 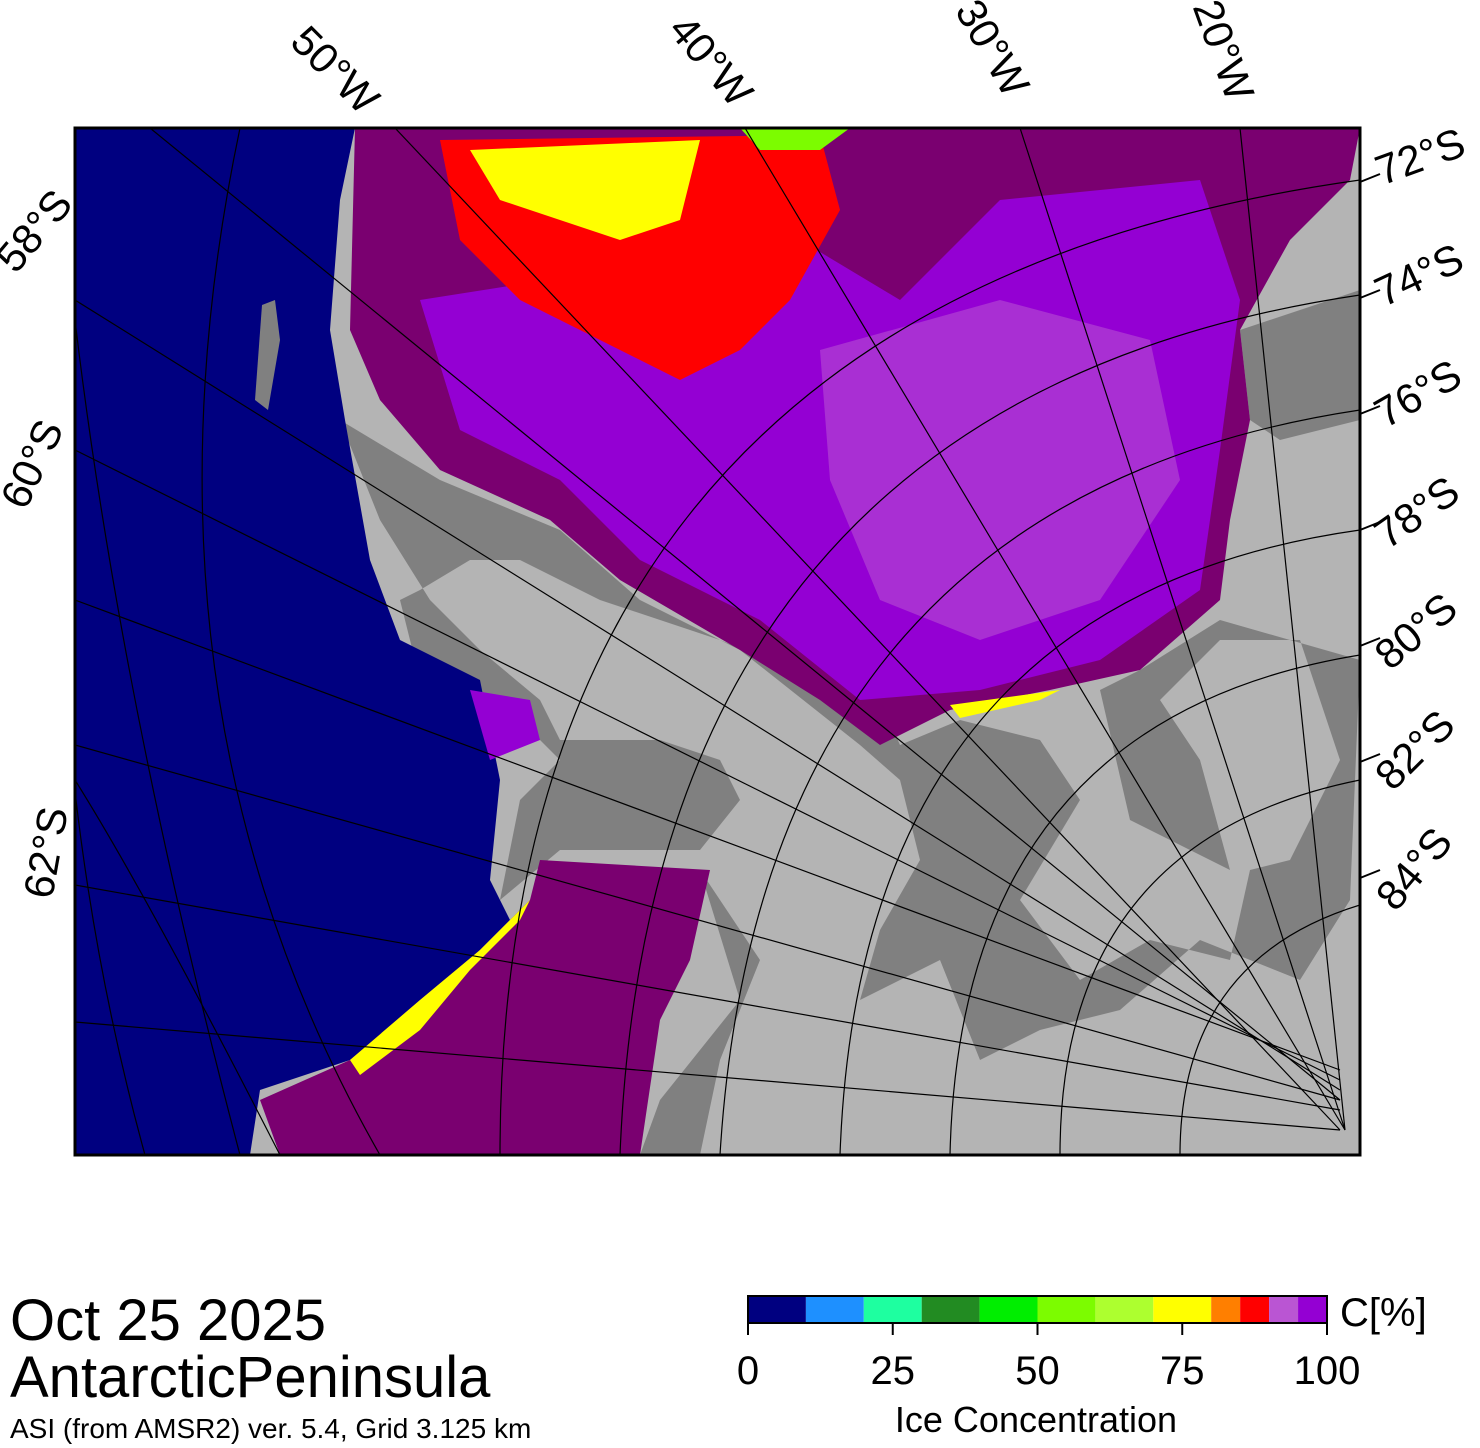 What do you see at coordinates (1036, 1419) in the screenshot?
I see `colorbar-label: Ice Concentration` at bounding box center [1036, 1419].